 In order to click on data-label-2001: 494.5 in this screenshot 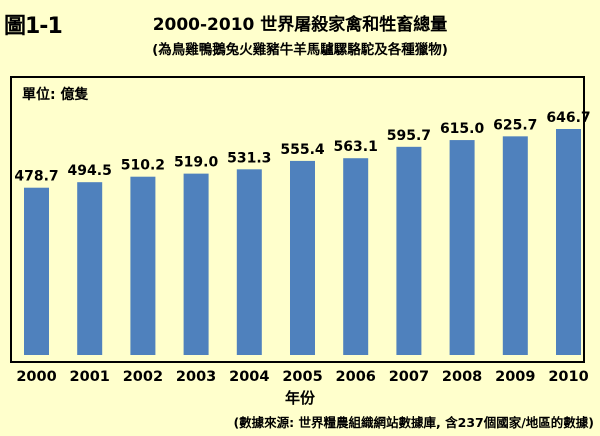, I will do `click(90, 171)`.